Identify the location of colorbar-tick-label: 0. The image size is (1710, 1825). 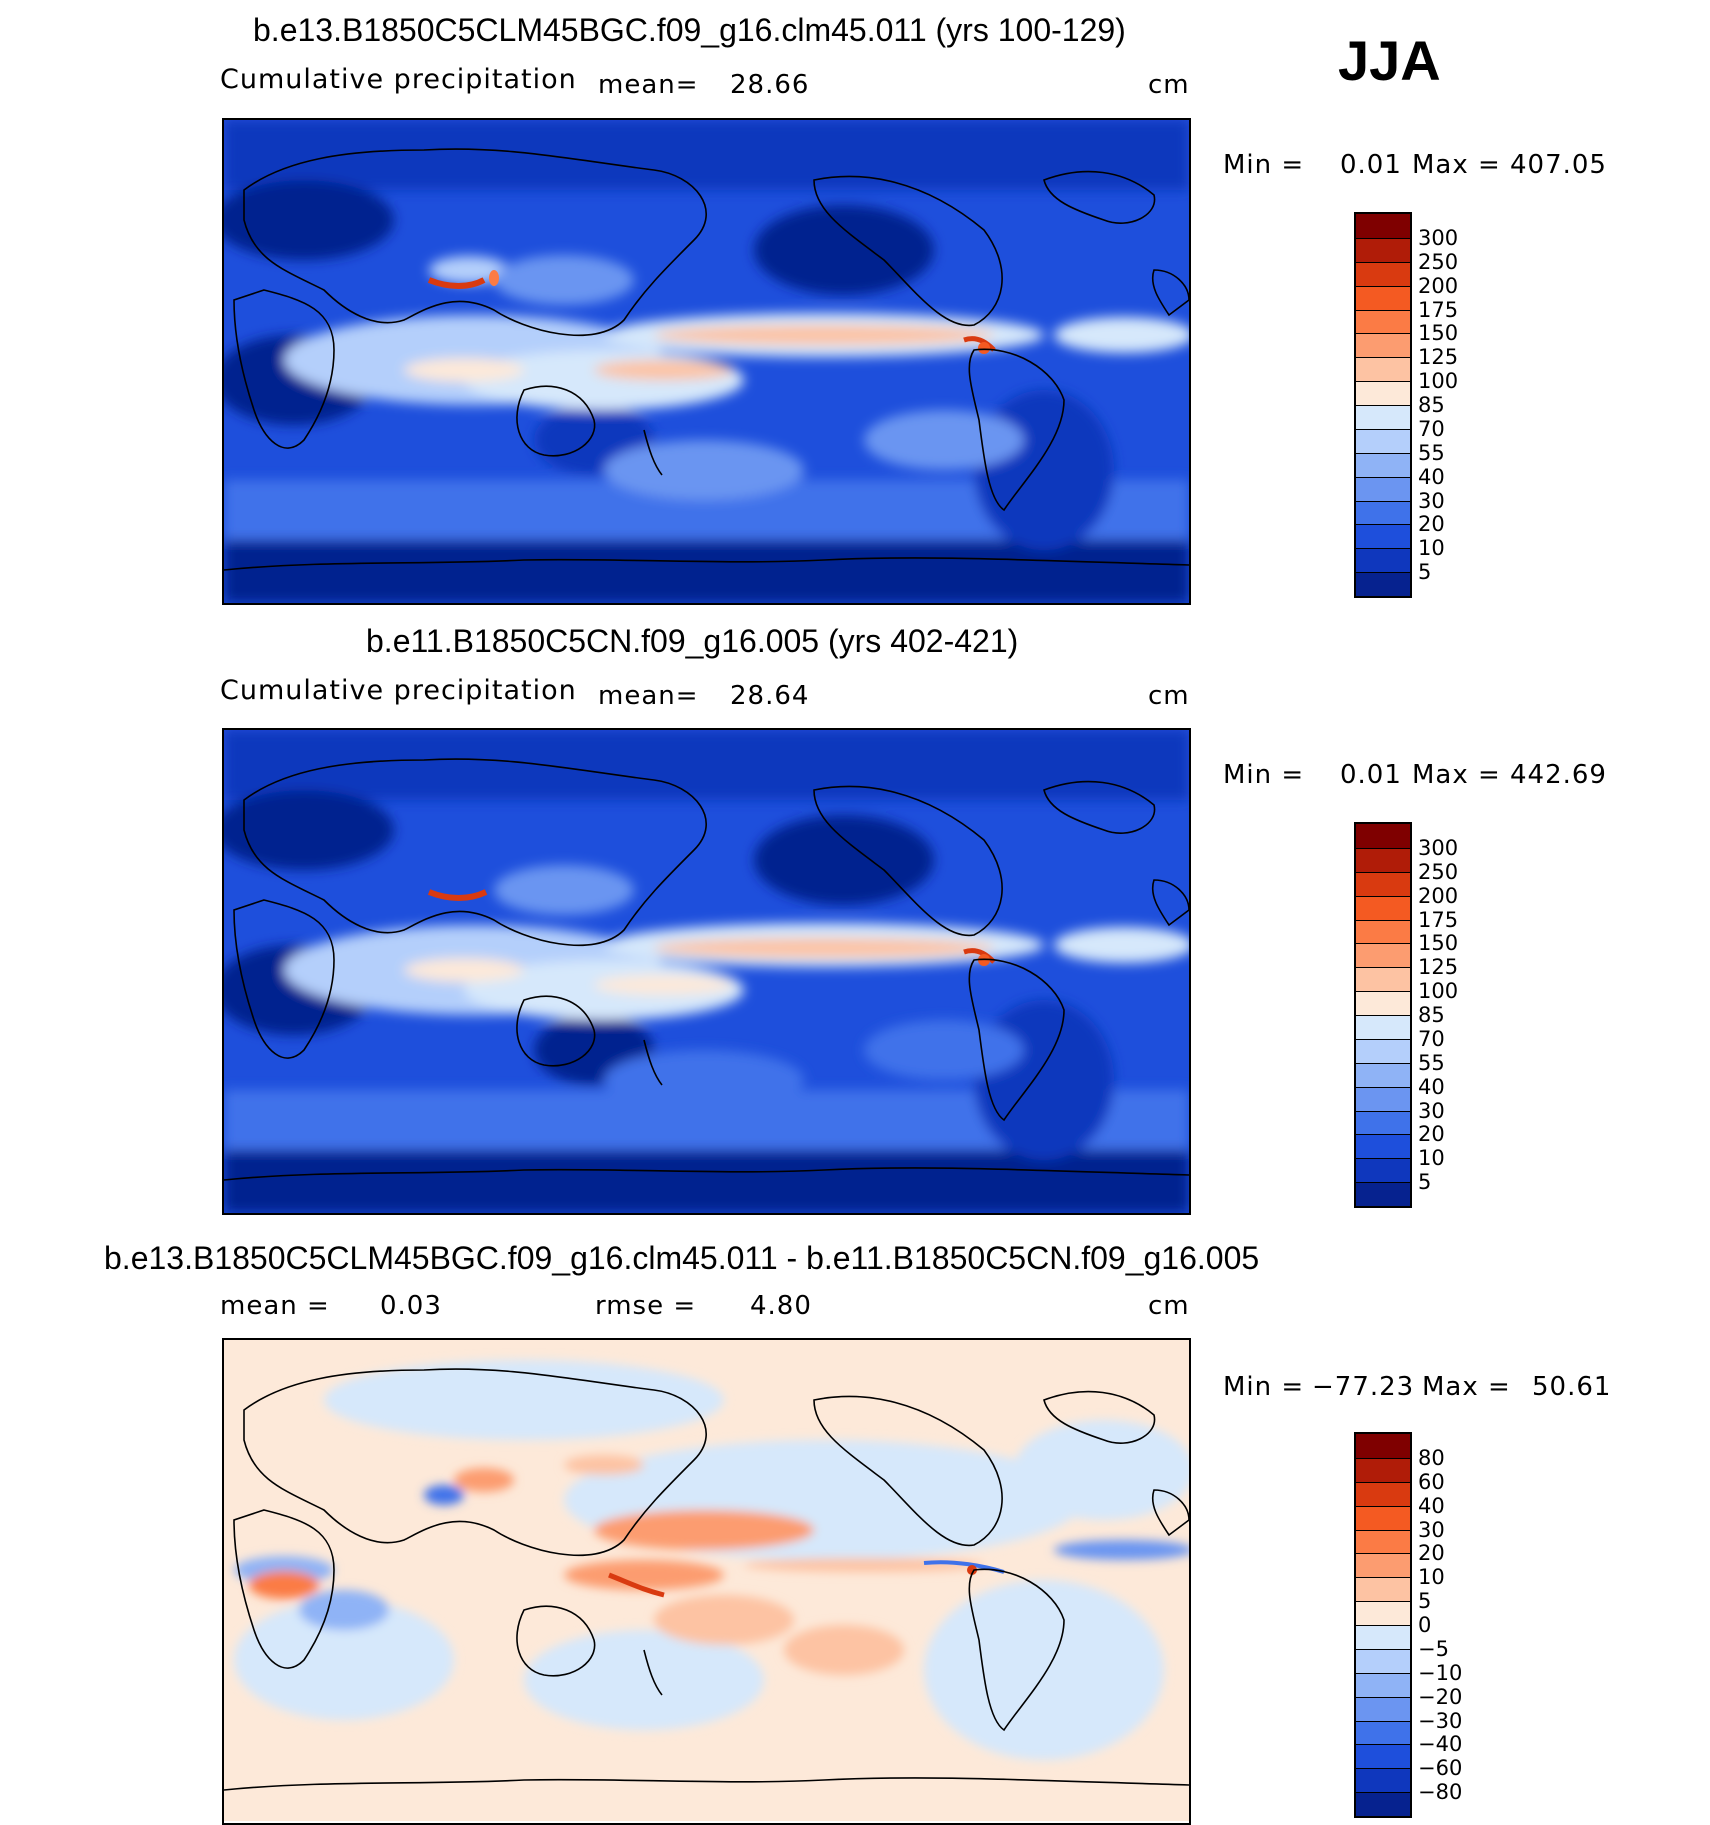
(1425, 1625).